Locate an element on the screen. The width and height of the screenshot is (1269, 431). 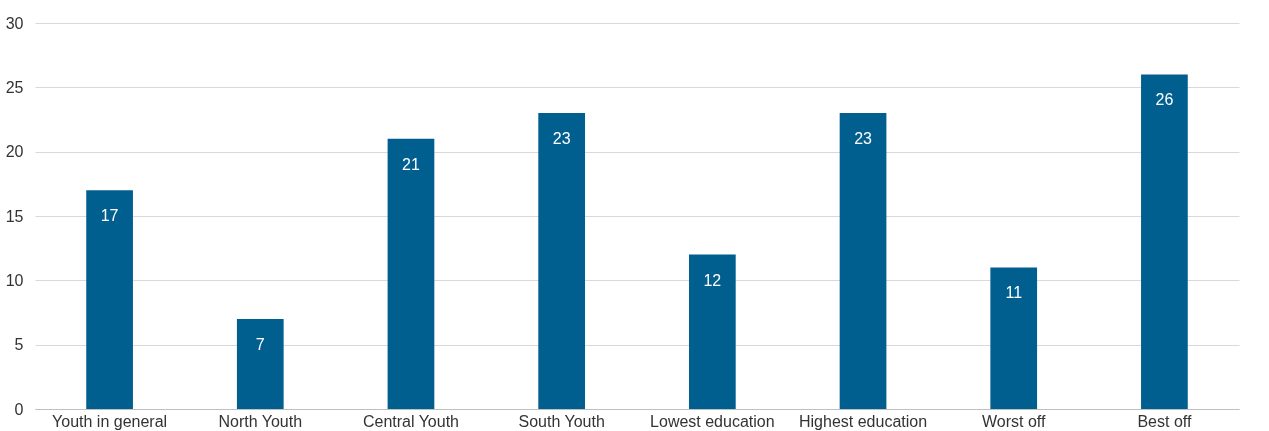
x-tick-label: Lowest education is located at coordinates (712, 421).